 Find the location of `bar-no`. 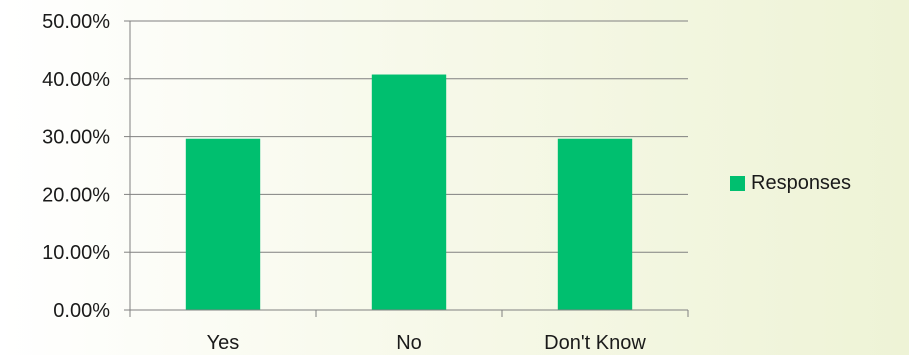

bar-no is located at coordinates (409, 192).